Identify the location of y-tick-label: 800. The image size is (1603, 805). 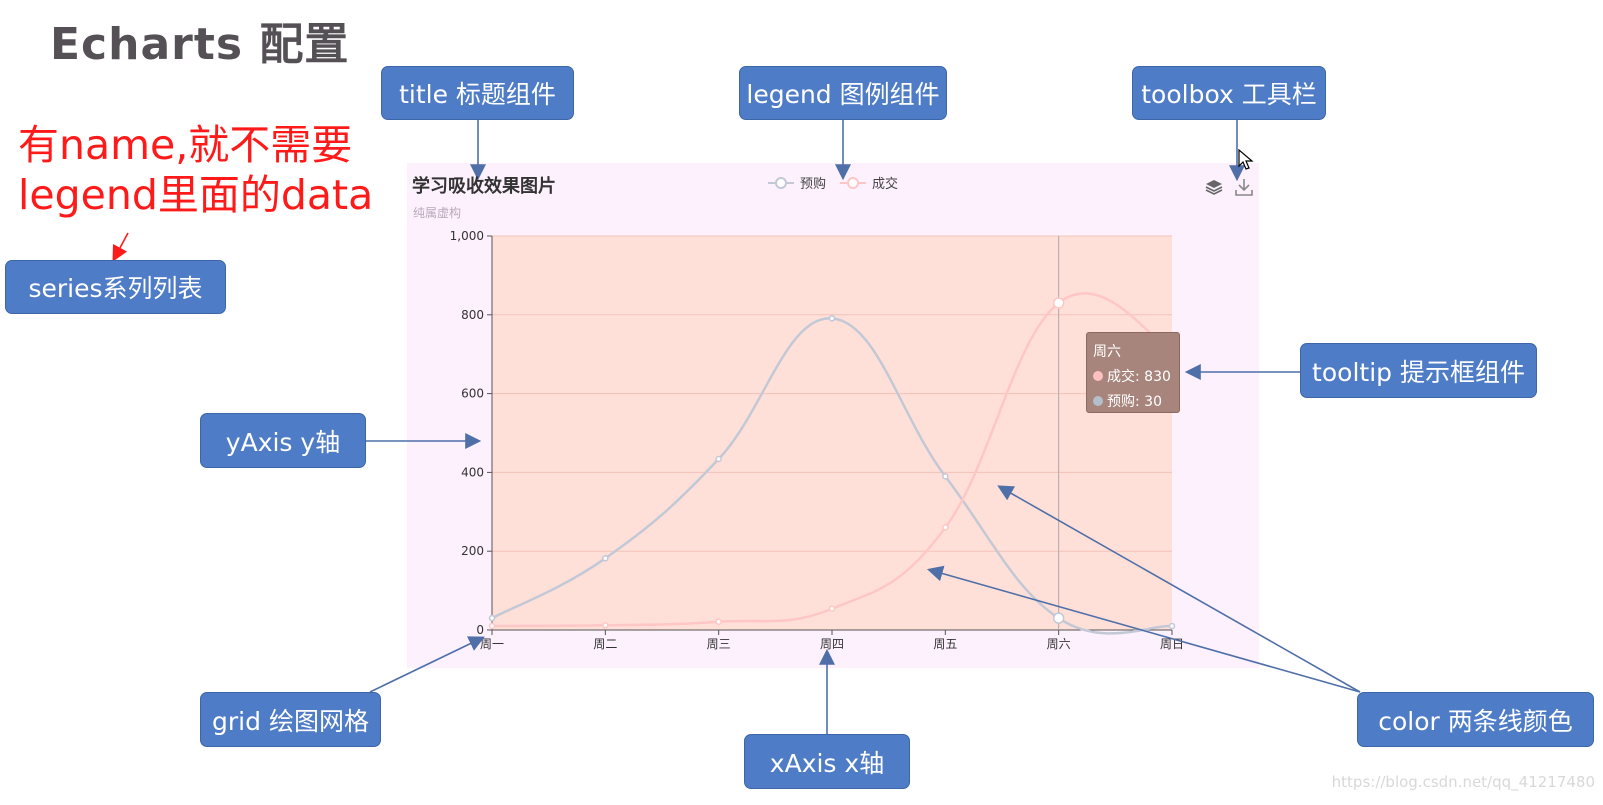
(472, 315).